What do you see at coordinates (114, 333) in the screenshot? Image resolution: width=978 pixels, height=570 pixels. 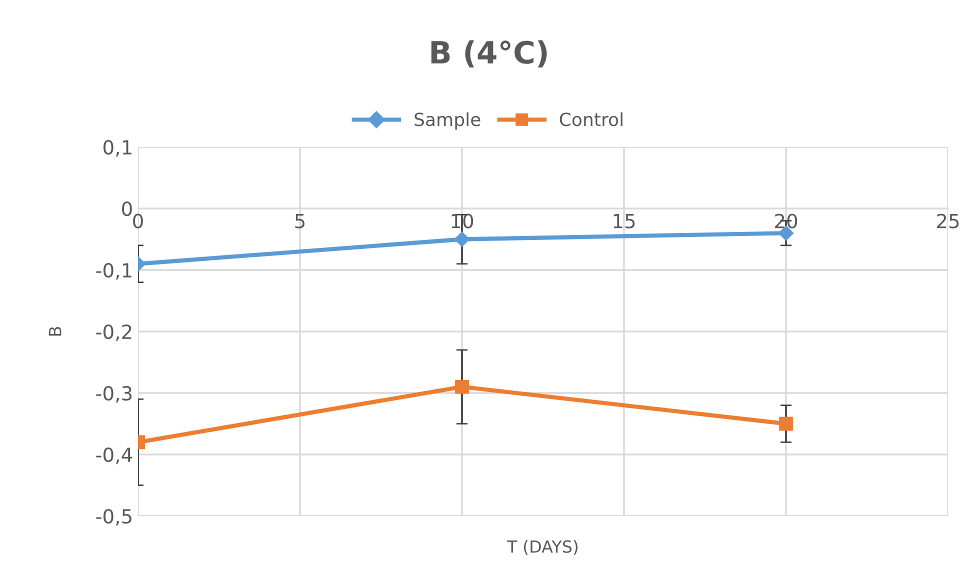 I see `y-tick-label: -0,2` at bounding box center [114, 333].